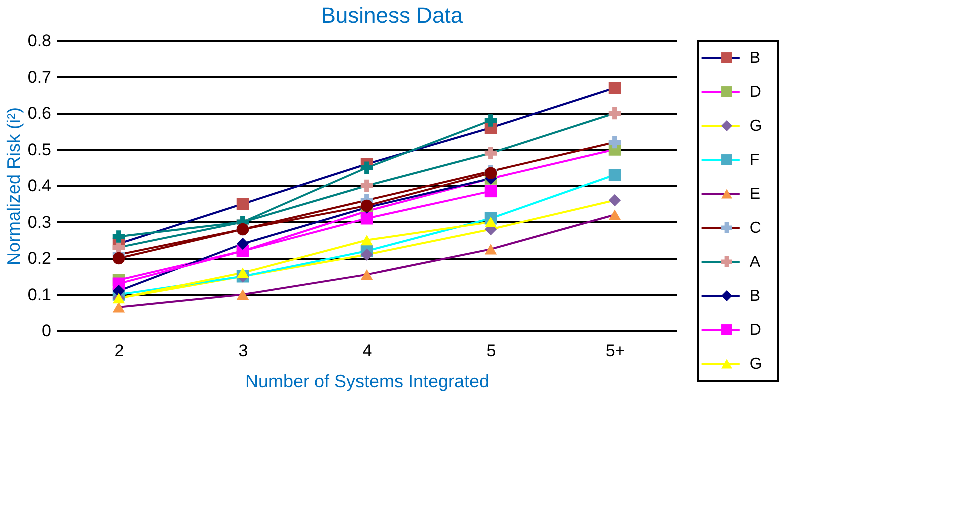 The height and width of the screenshot is (521, 976). I want to click on y-tick-label: 0.2, so click(40, 258).